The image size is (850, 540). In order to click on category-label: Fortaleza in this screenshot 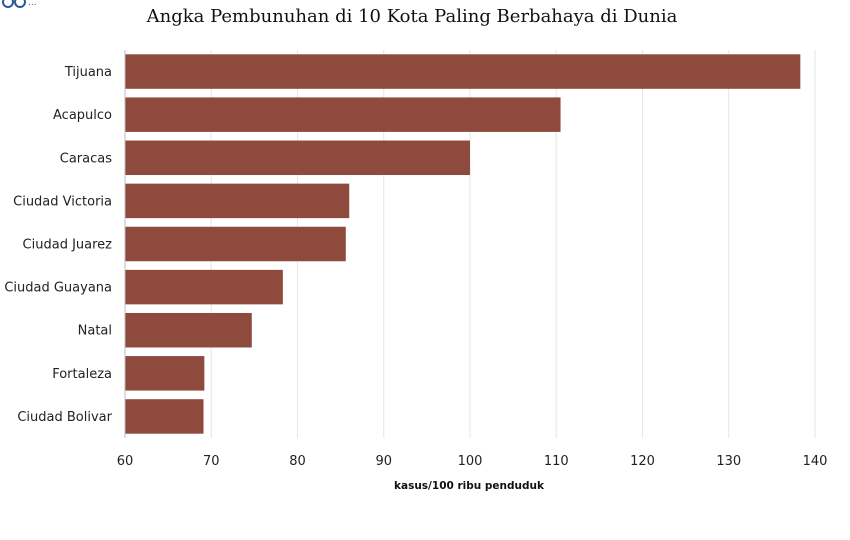, I will do `click(82, 374)`.